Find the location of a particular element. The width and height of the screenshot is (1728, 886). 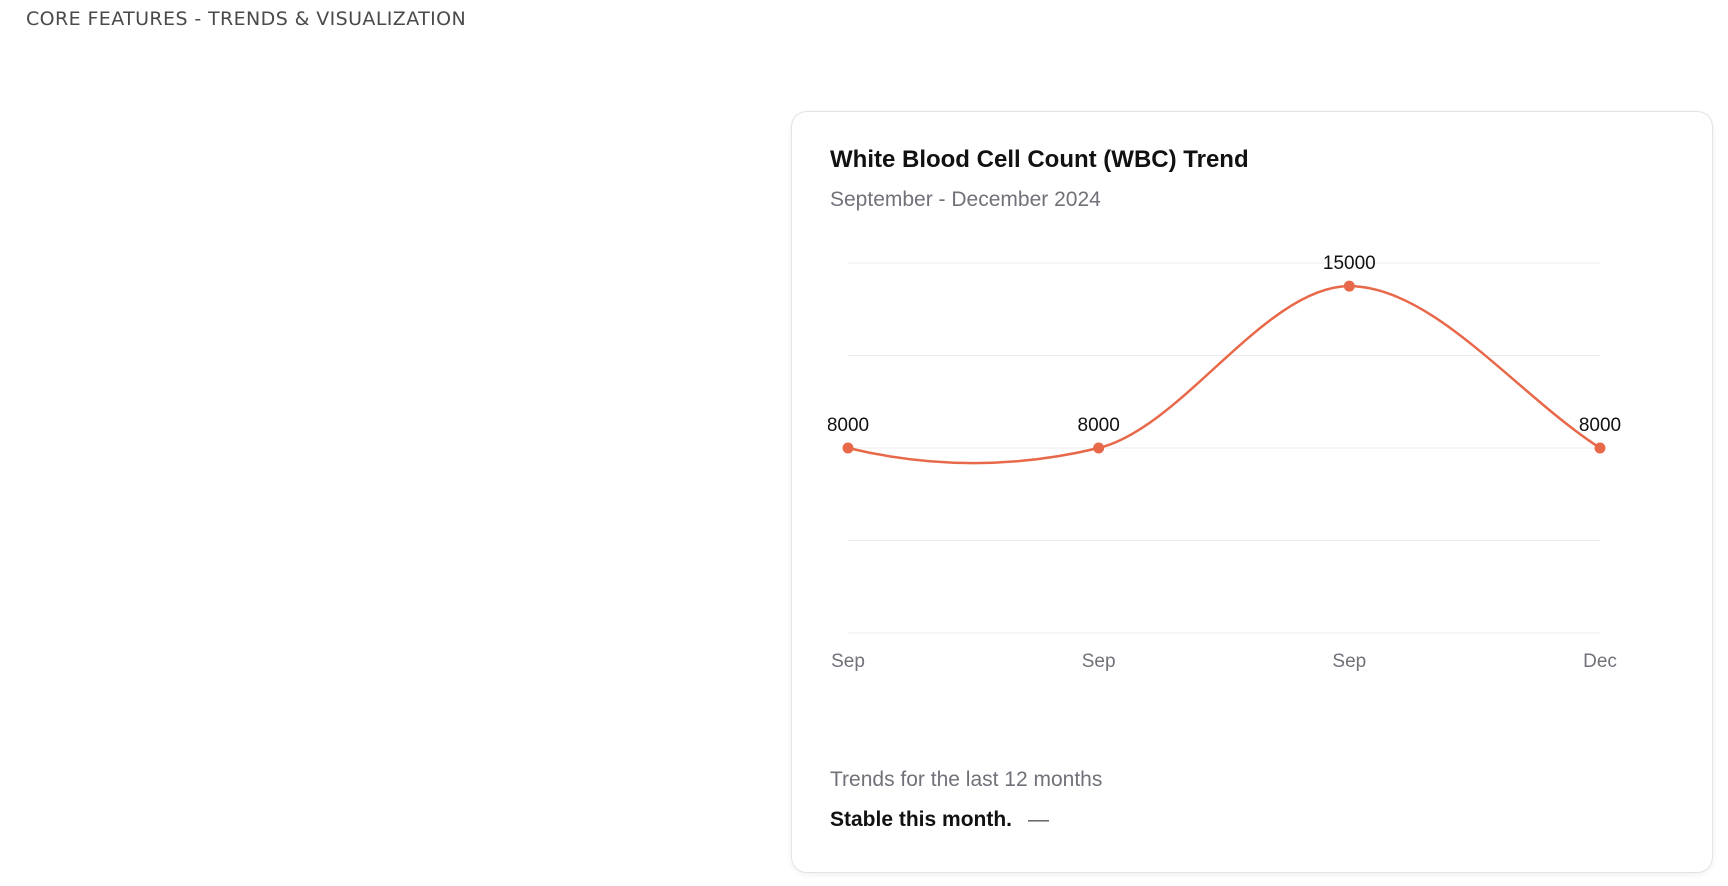

card-subtitle: September - December 2024 is located at coordinates (965, 199).